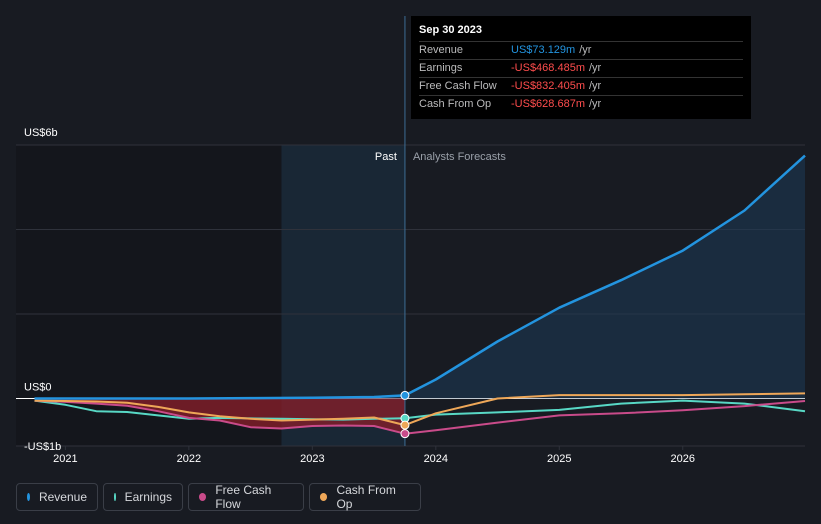 This screenshot has width=821, height=524. Describe the element at coordinates (459, 157) in the screenshot. I see `forecast-label: Analysts Forecasts` at that location.